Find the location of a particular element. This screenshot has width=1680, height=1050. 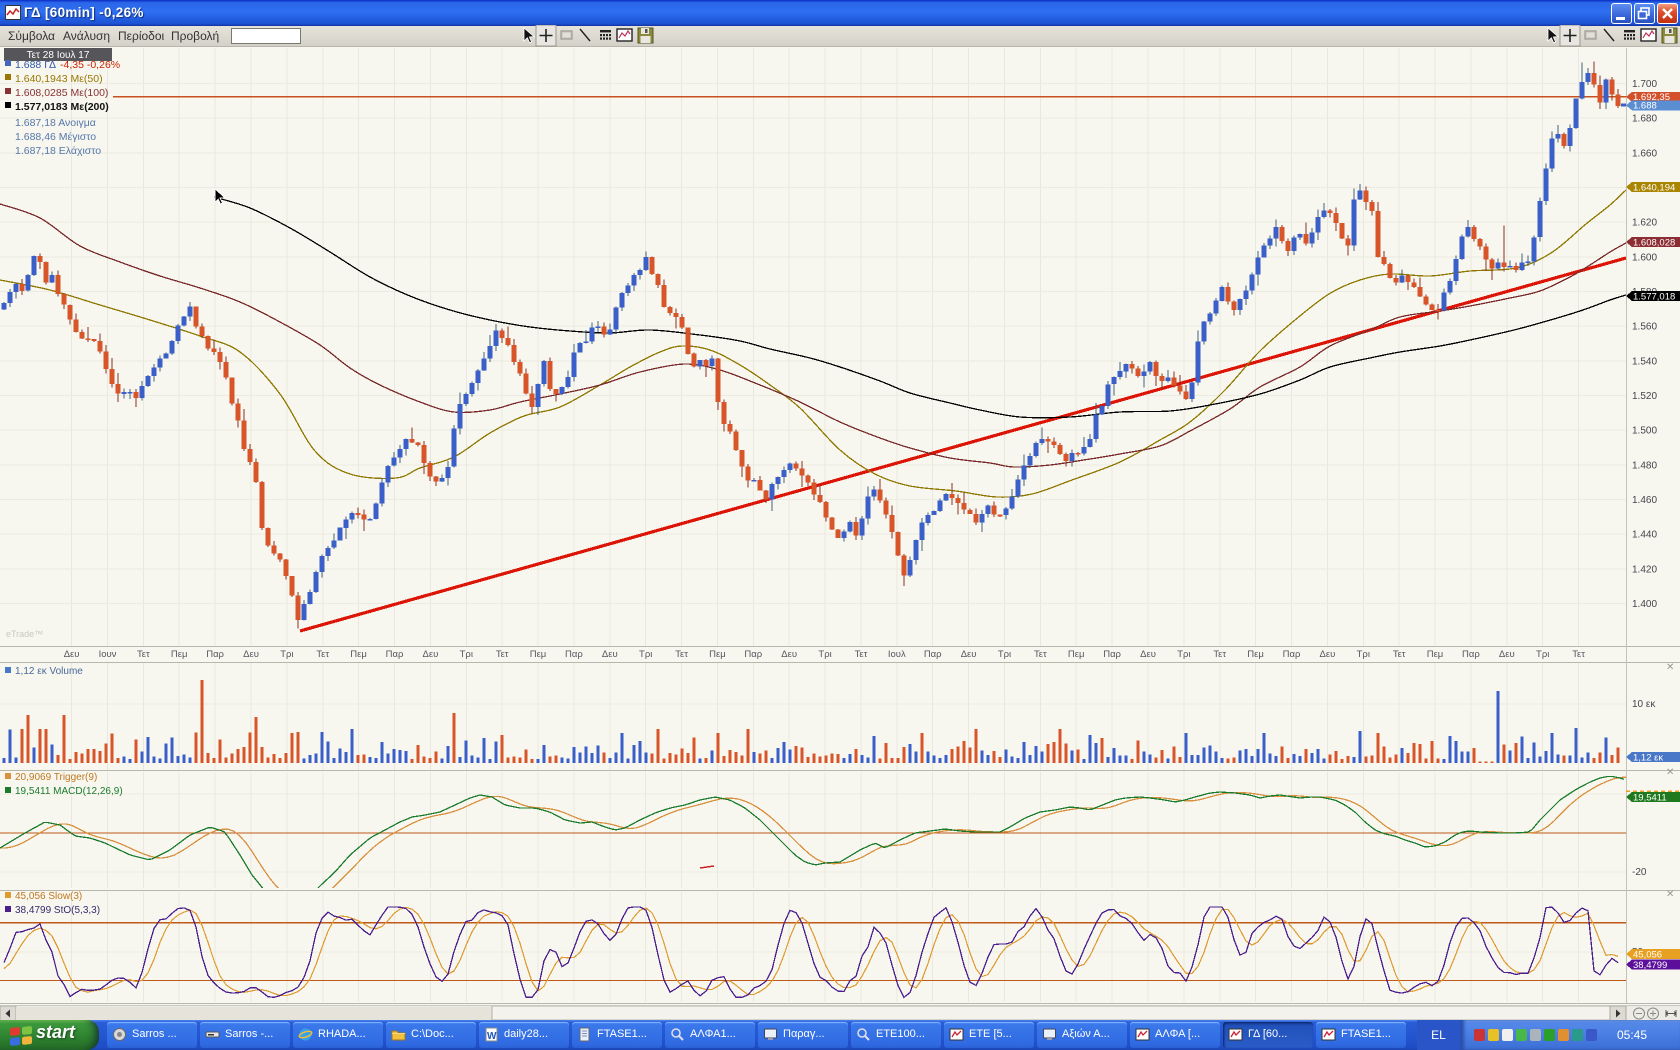

svg-text: -20 is located at coordinates (1639, 872).